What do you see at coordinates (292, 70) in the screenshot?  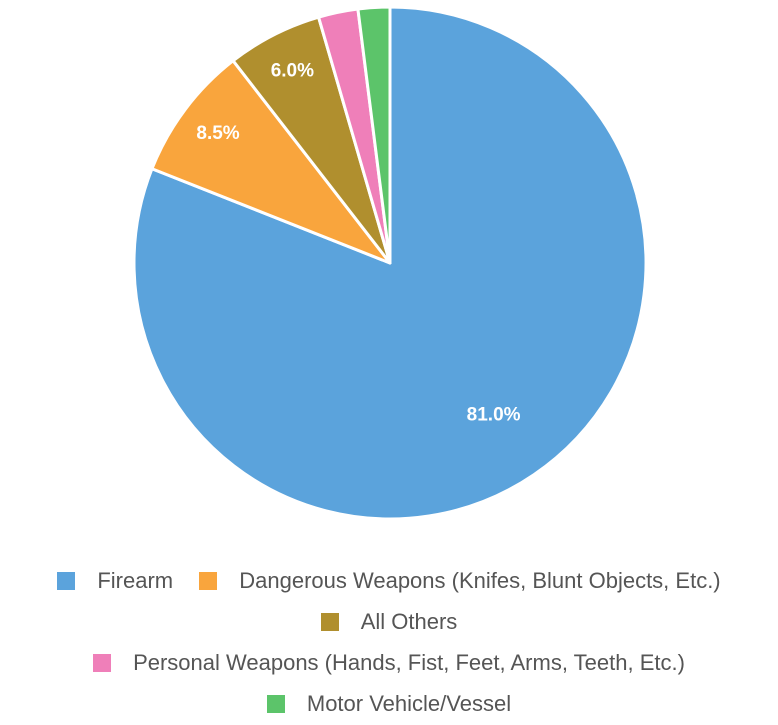 I see `slice-label-all-others: 6.0%` at bounding box center [292, 70].